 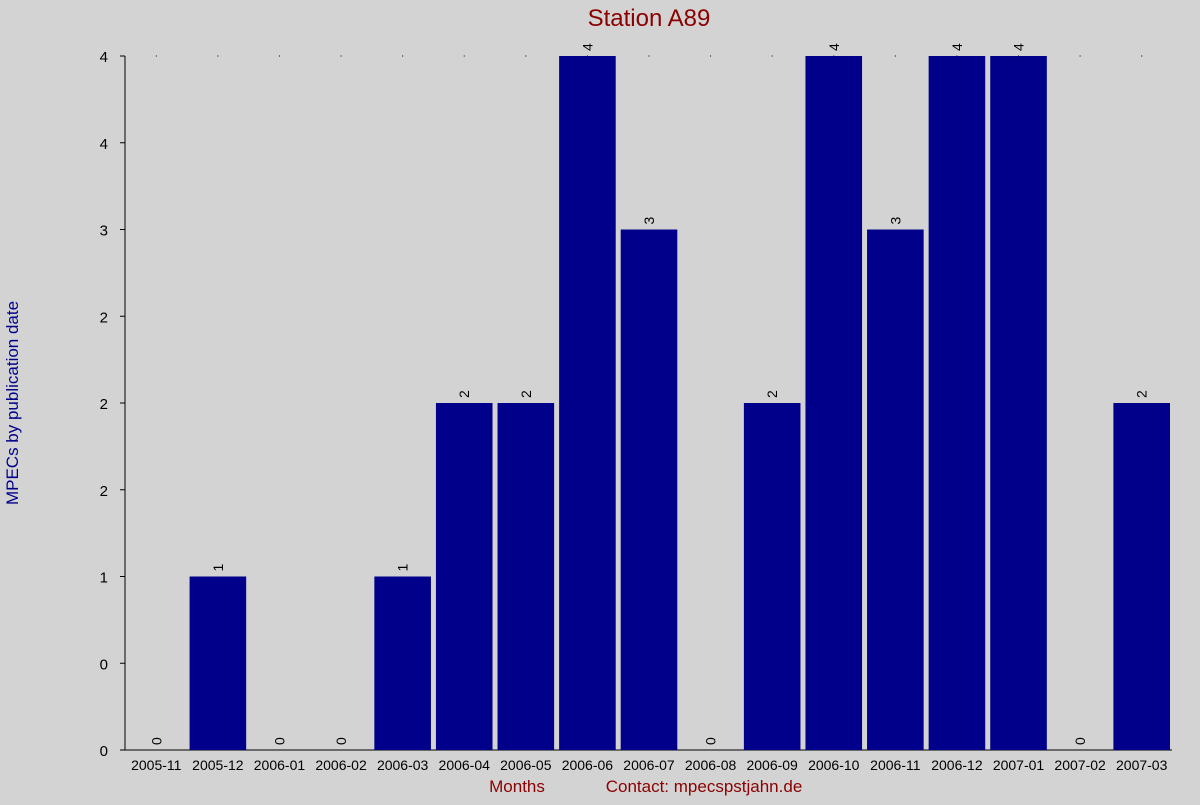 I want to click on y-axis-ticks: 0 0 1 2 2 2 3 4 4, so click(x=112, y=404).